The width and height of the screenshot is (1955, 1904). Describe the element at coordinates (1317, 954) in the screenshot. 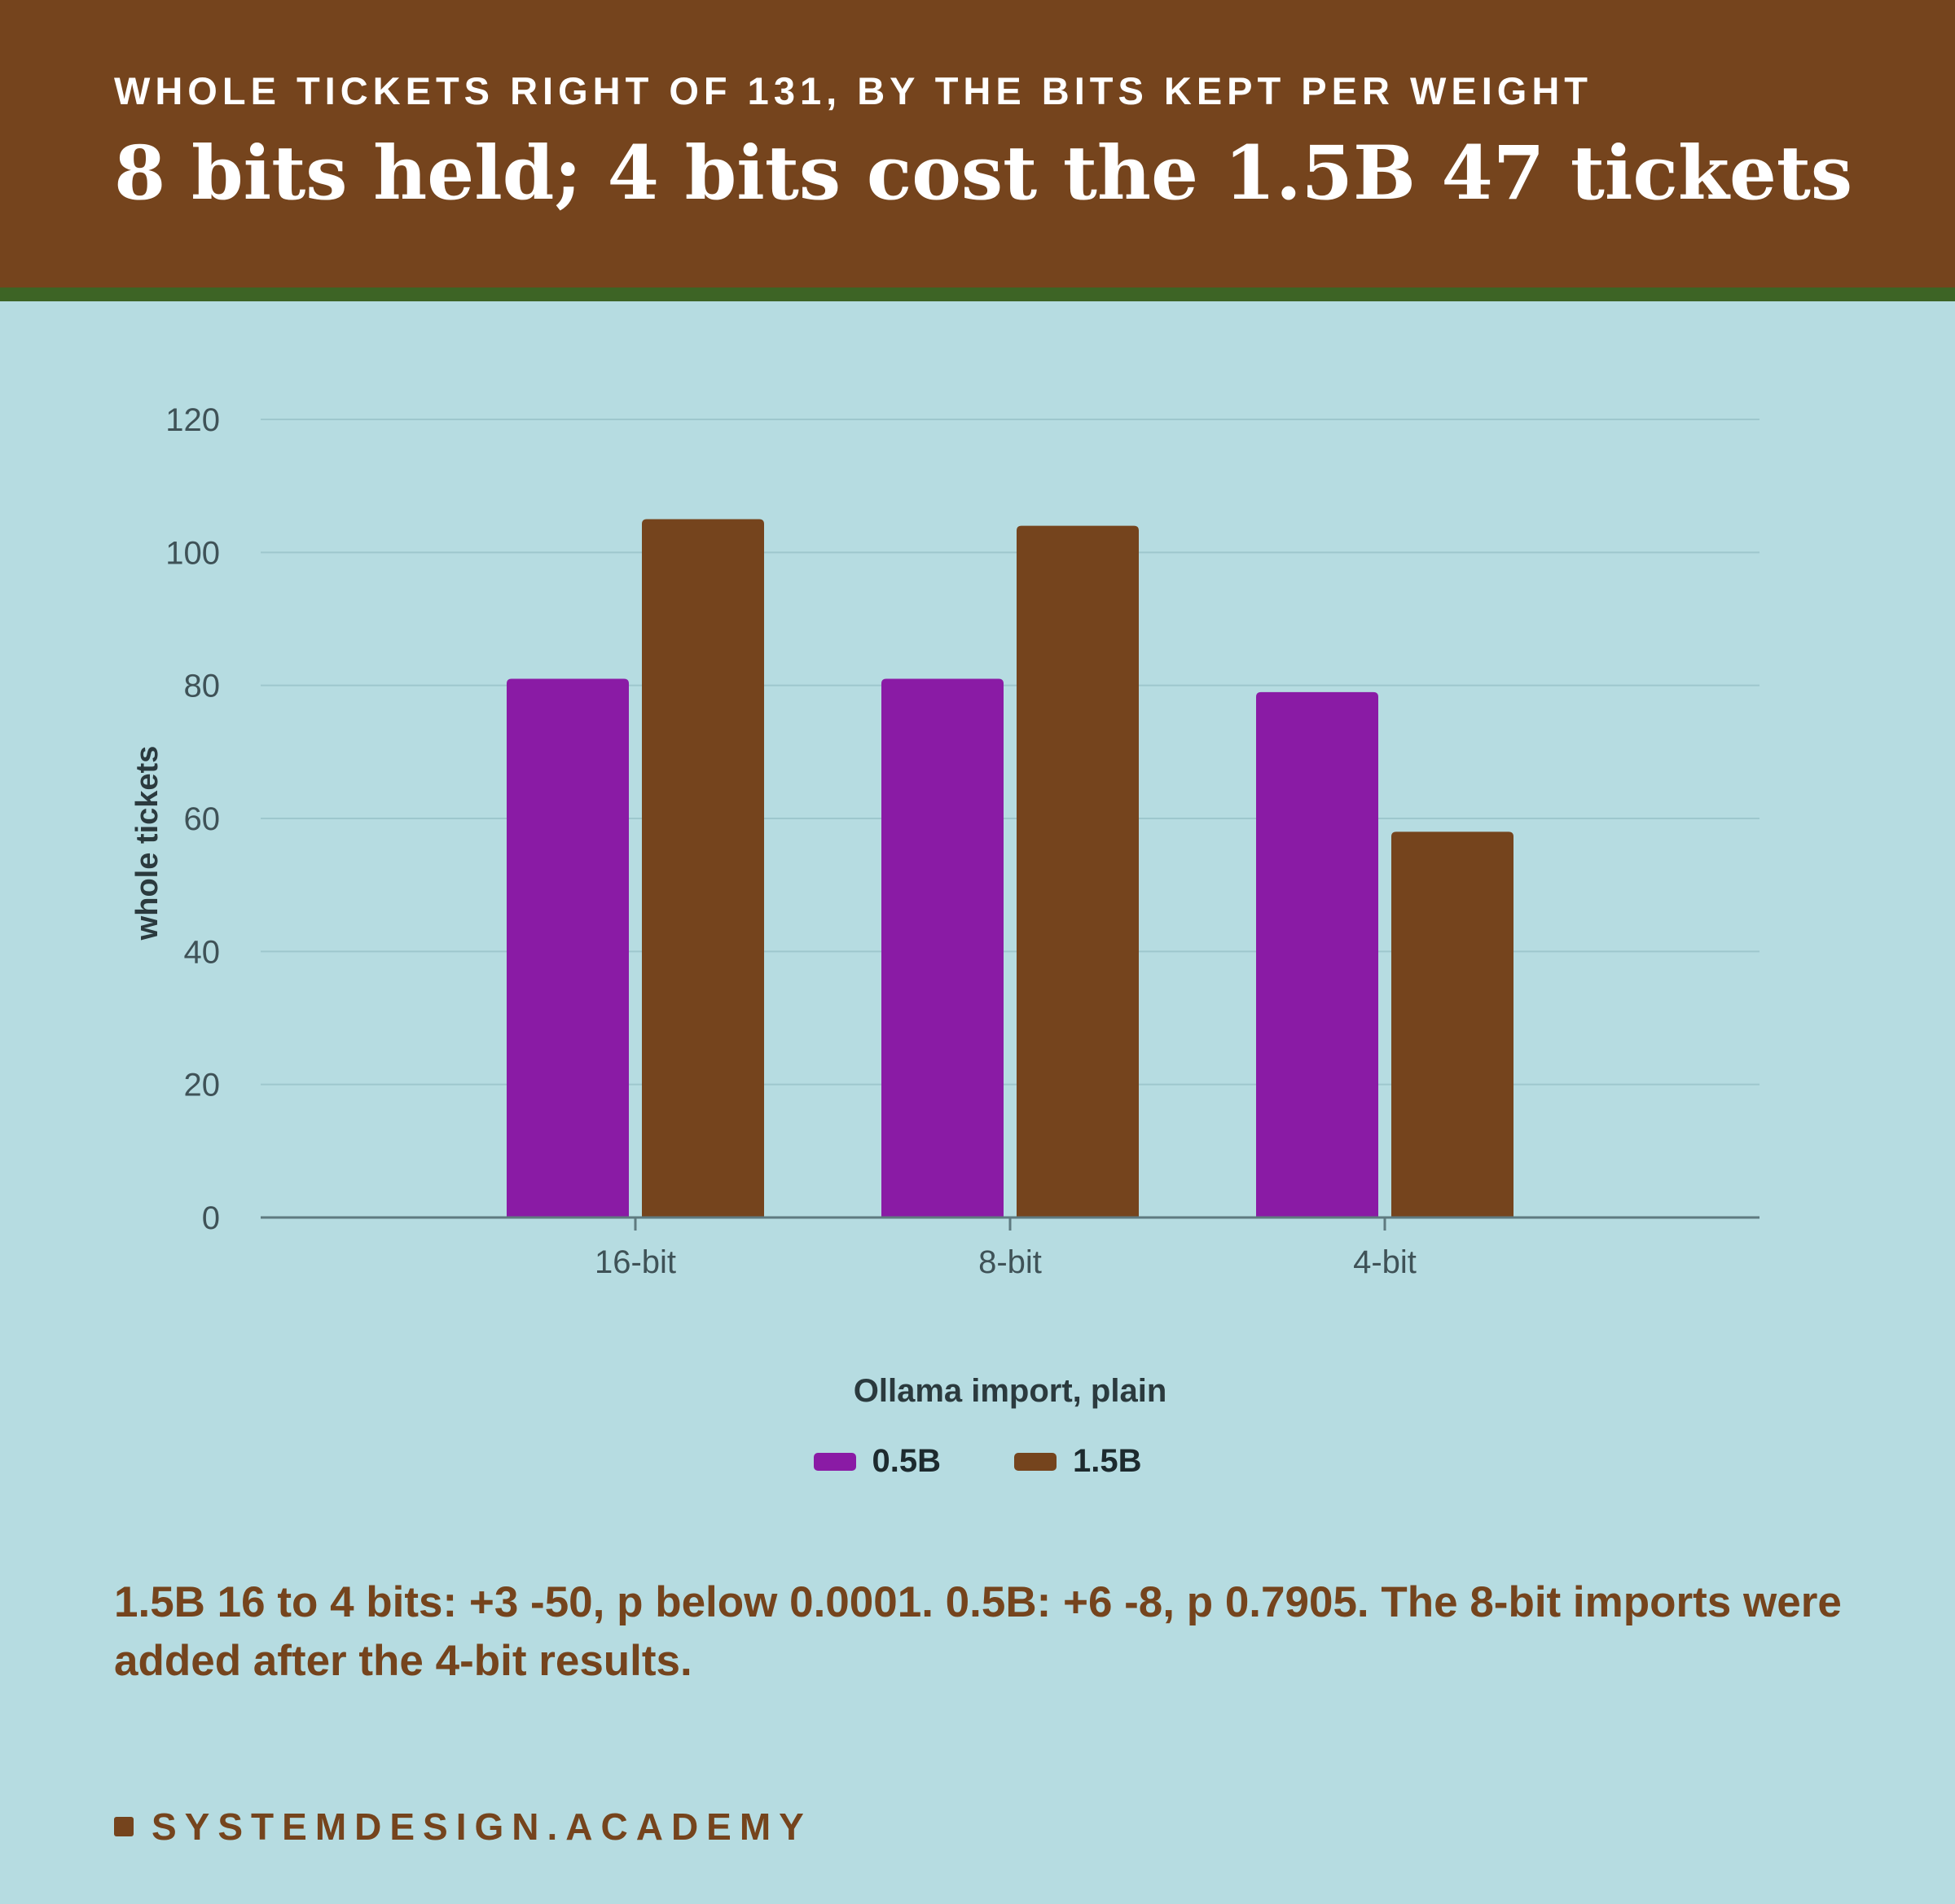

I see `bar-0-5b-4-bit` at that location.